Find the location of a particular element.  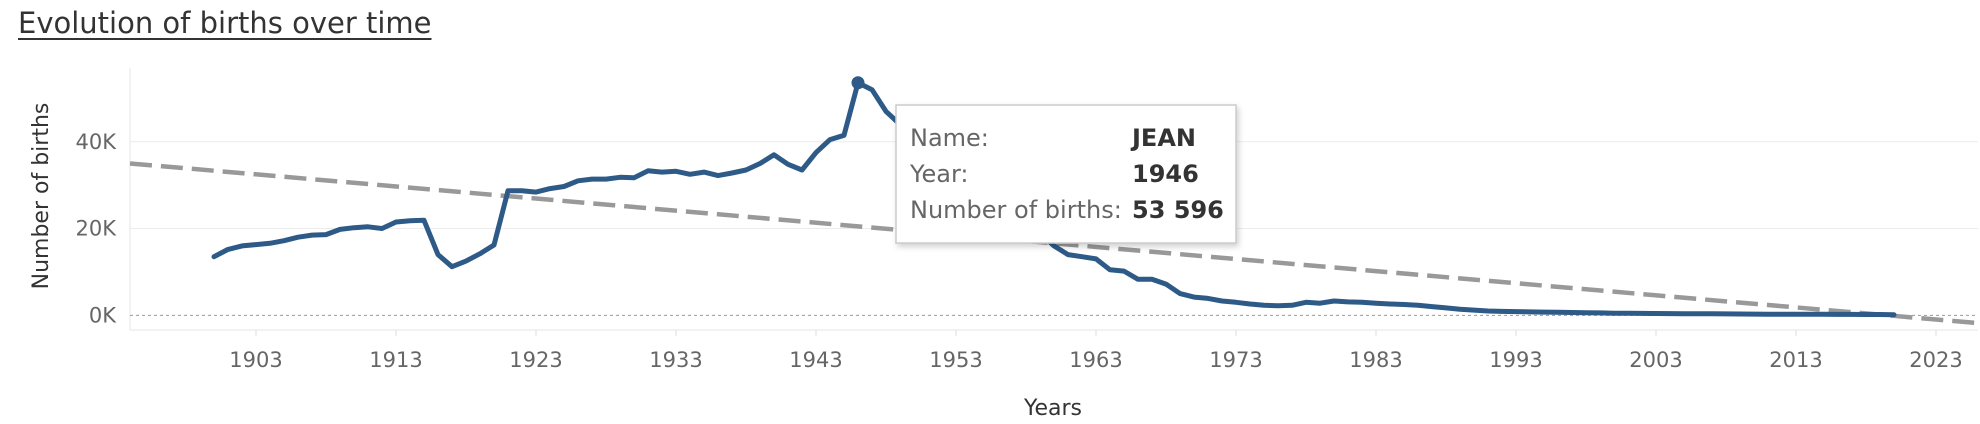

y-axis-title: Number of births is located at coordinates (41, 196).